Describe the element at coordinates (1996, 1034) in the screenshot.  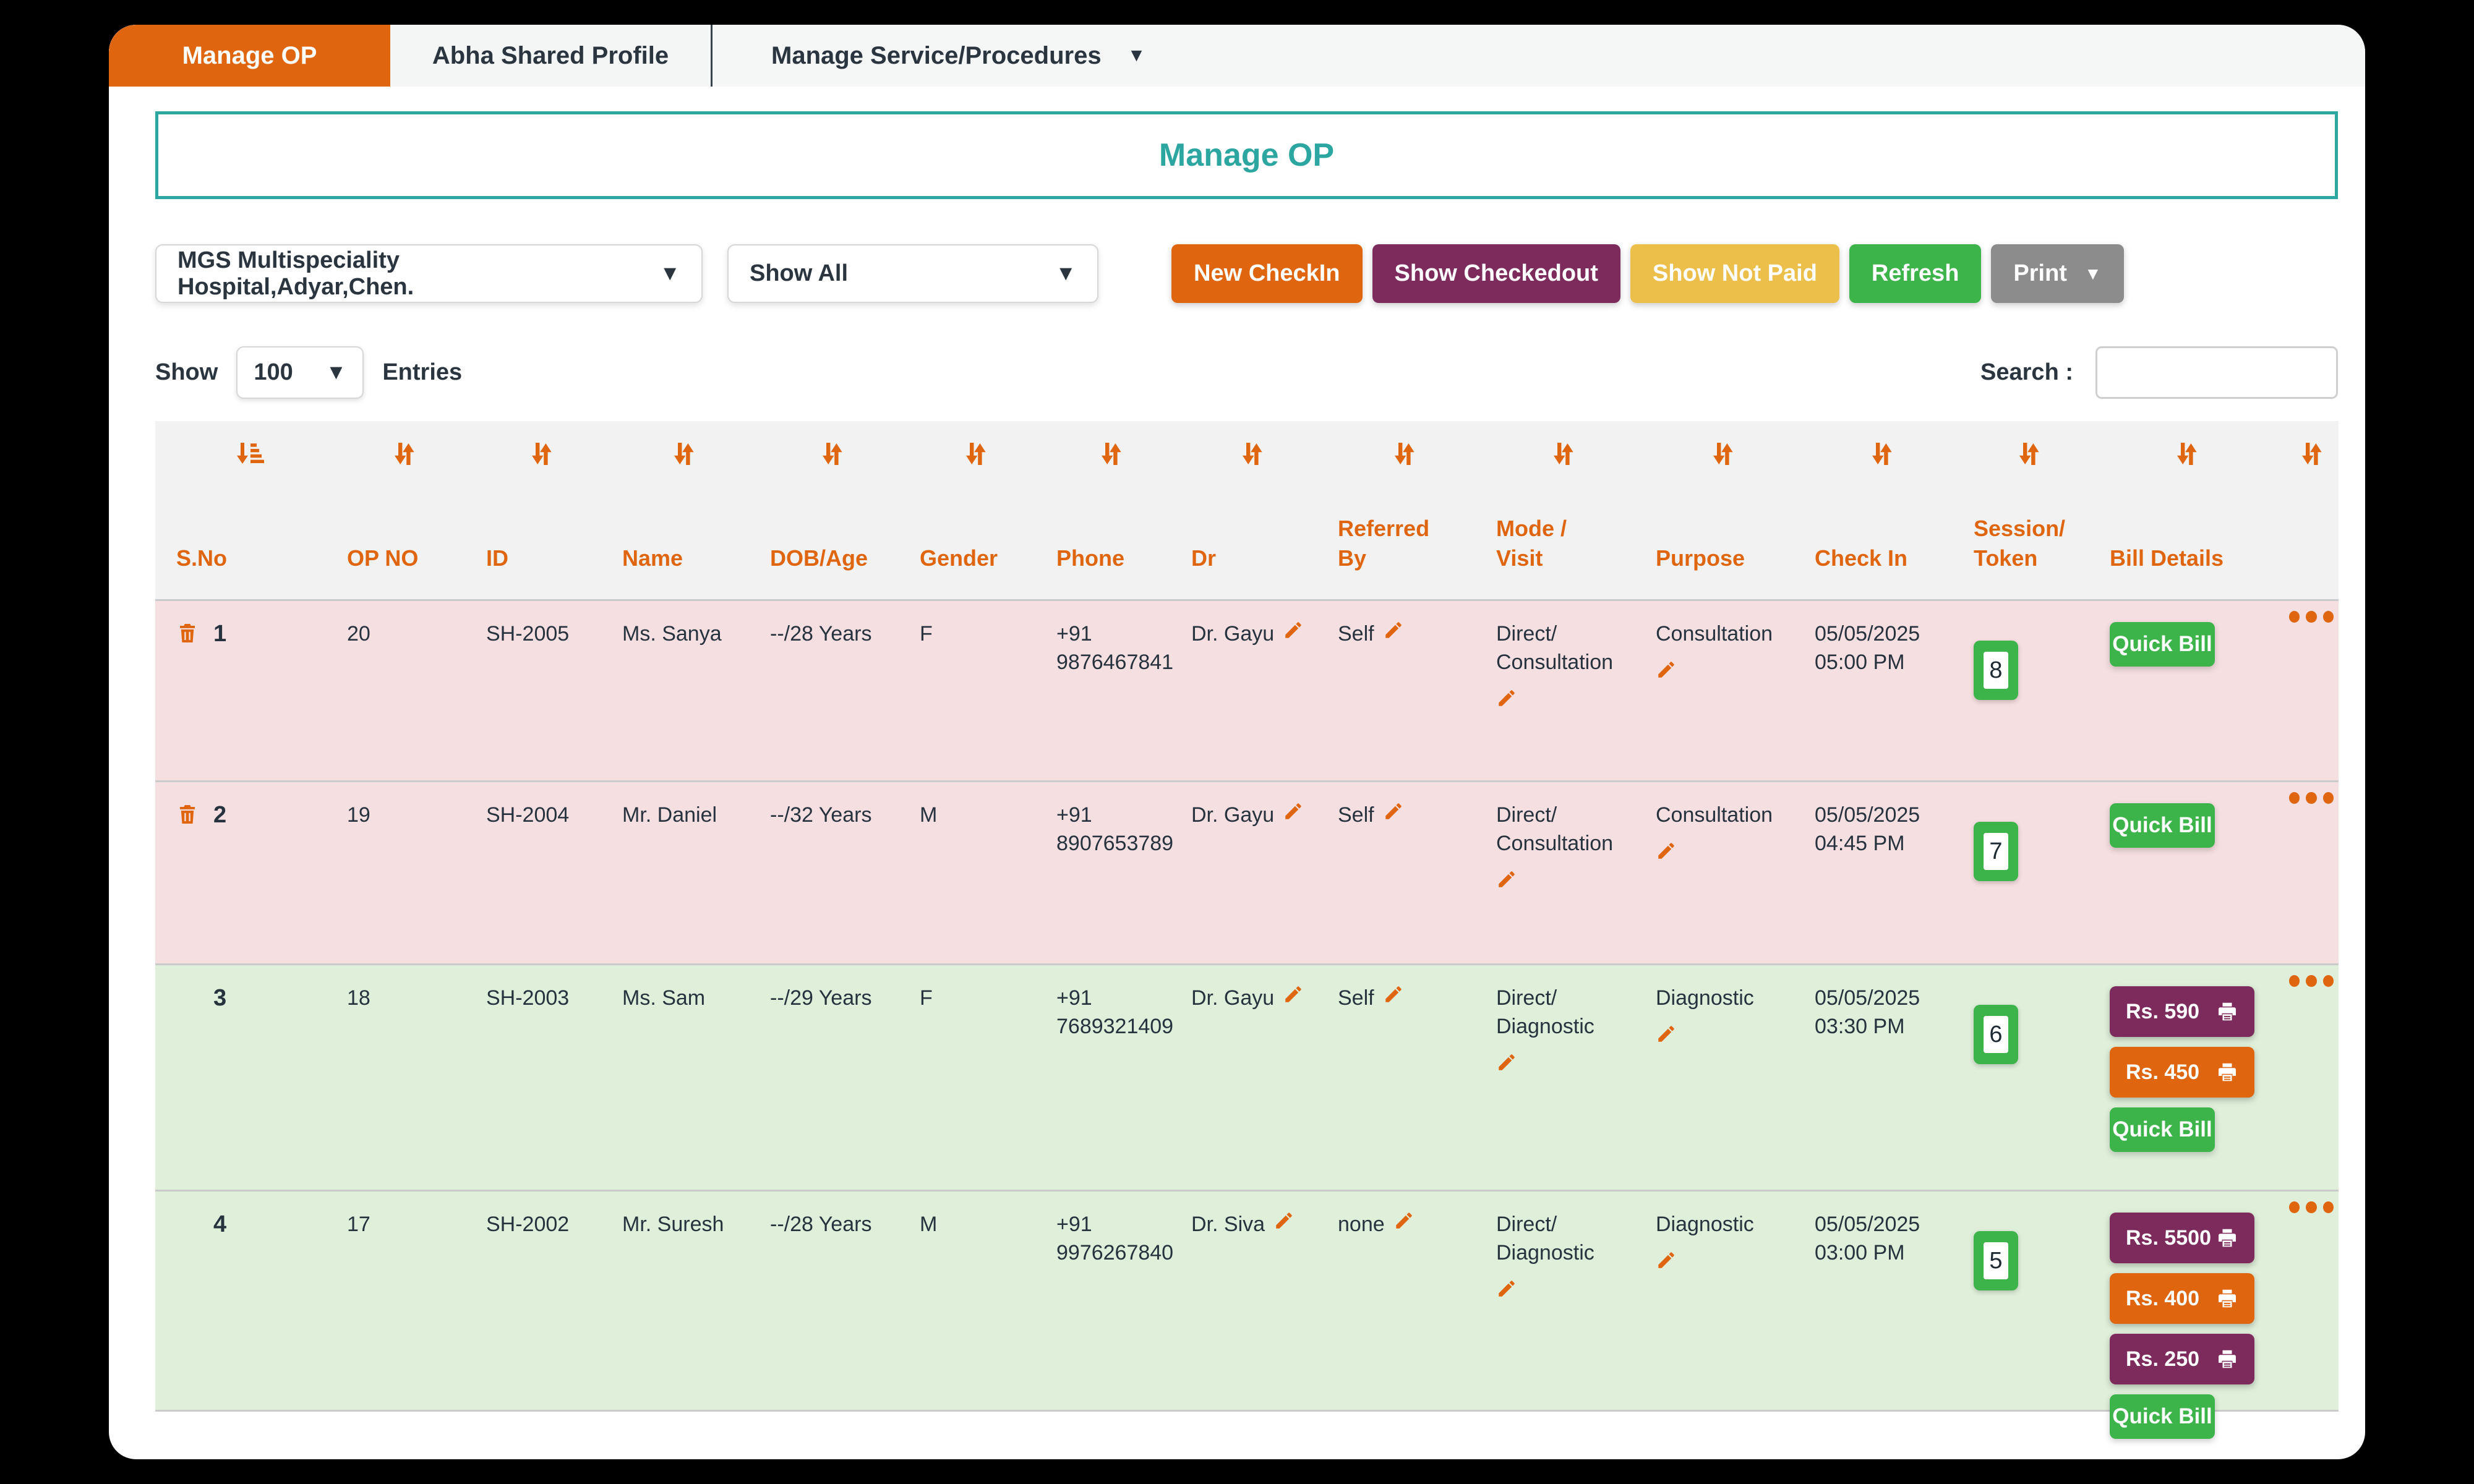
I see `token-number: 6` at that location.